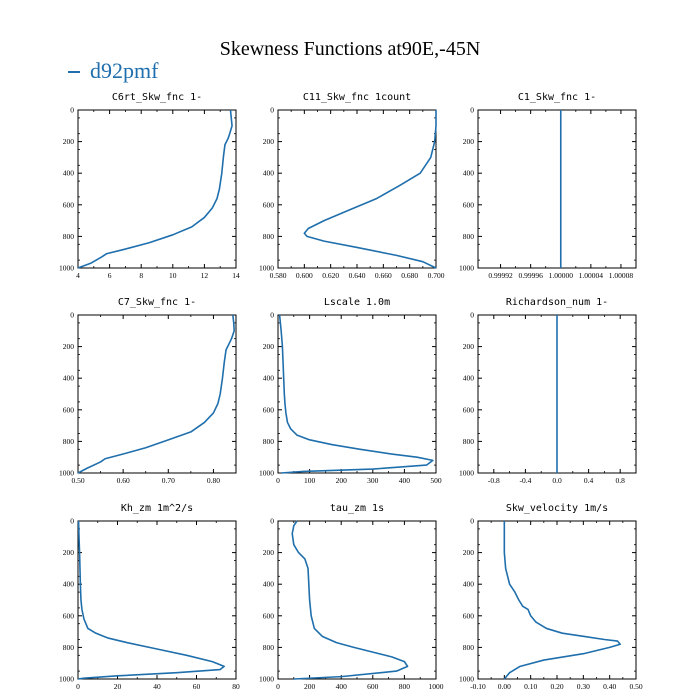  Describe the element at coordinates (621, 275) in the screenshot. I see `x-tick-label: 1.00008` at that location.